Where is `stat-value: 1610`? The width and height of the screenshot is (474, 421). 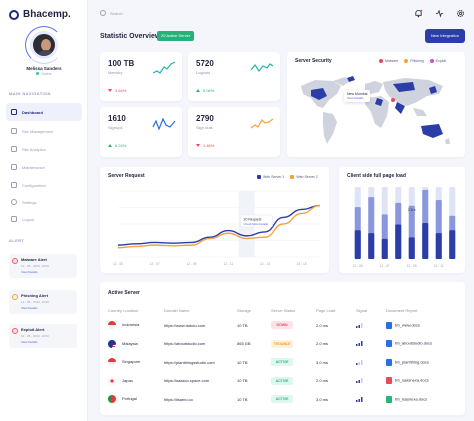
stat-value: 1610 is located at coordinates (117, 118).